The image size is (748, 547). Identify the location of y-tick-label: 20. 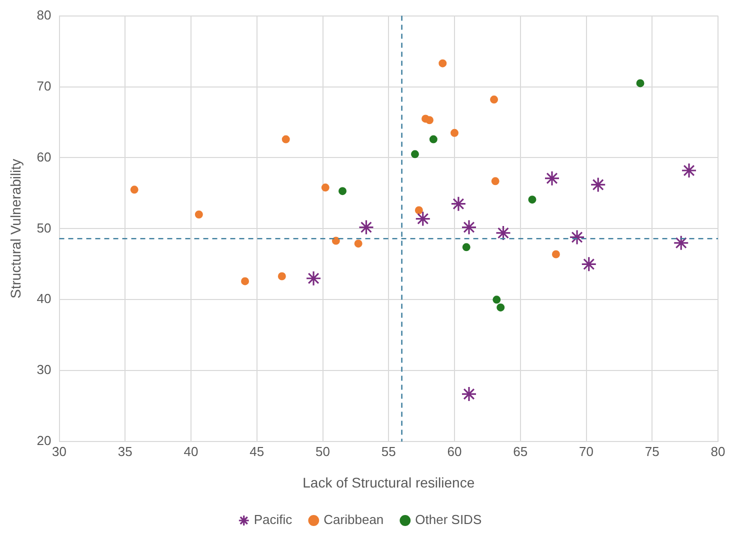
(44, 440).